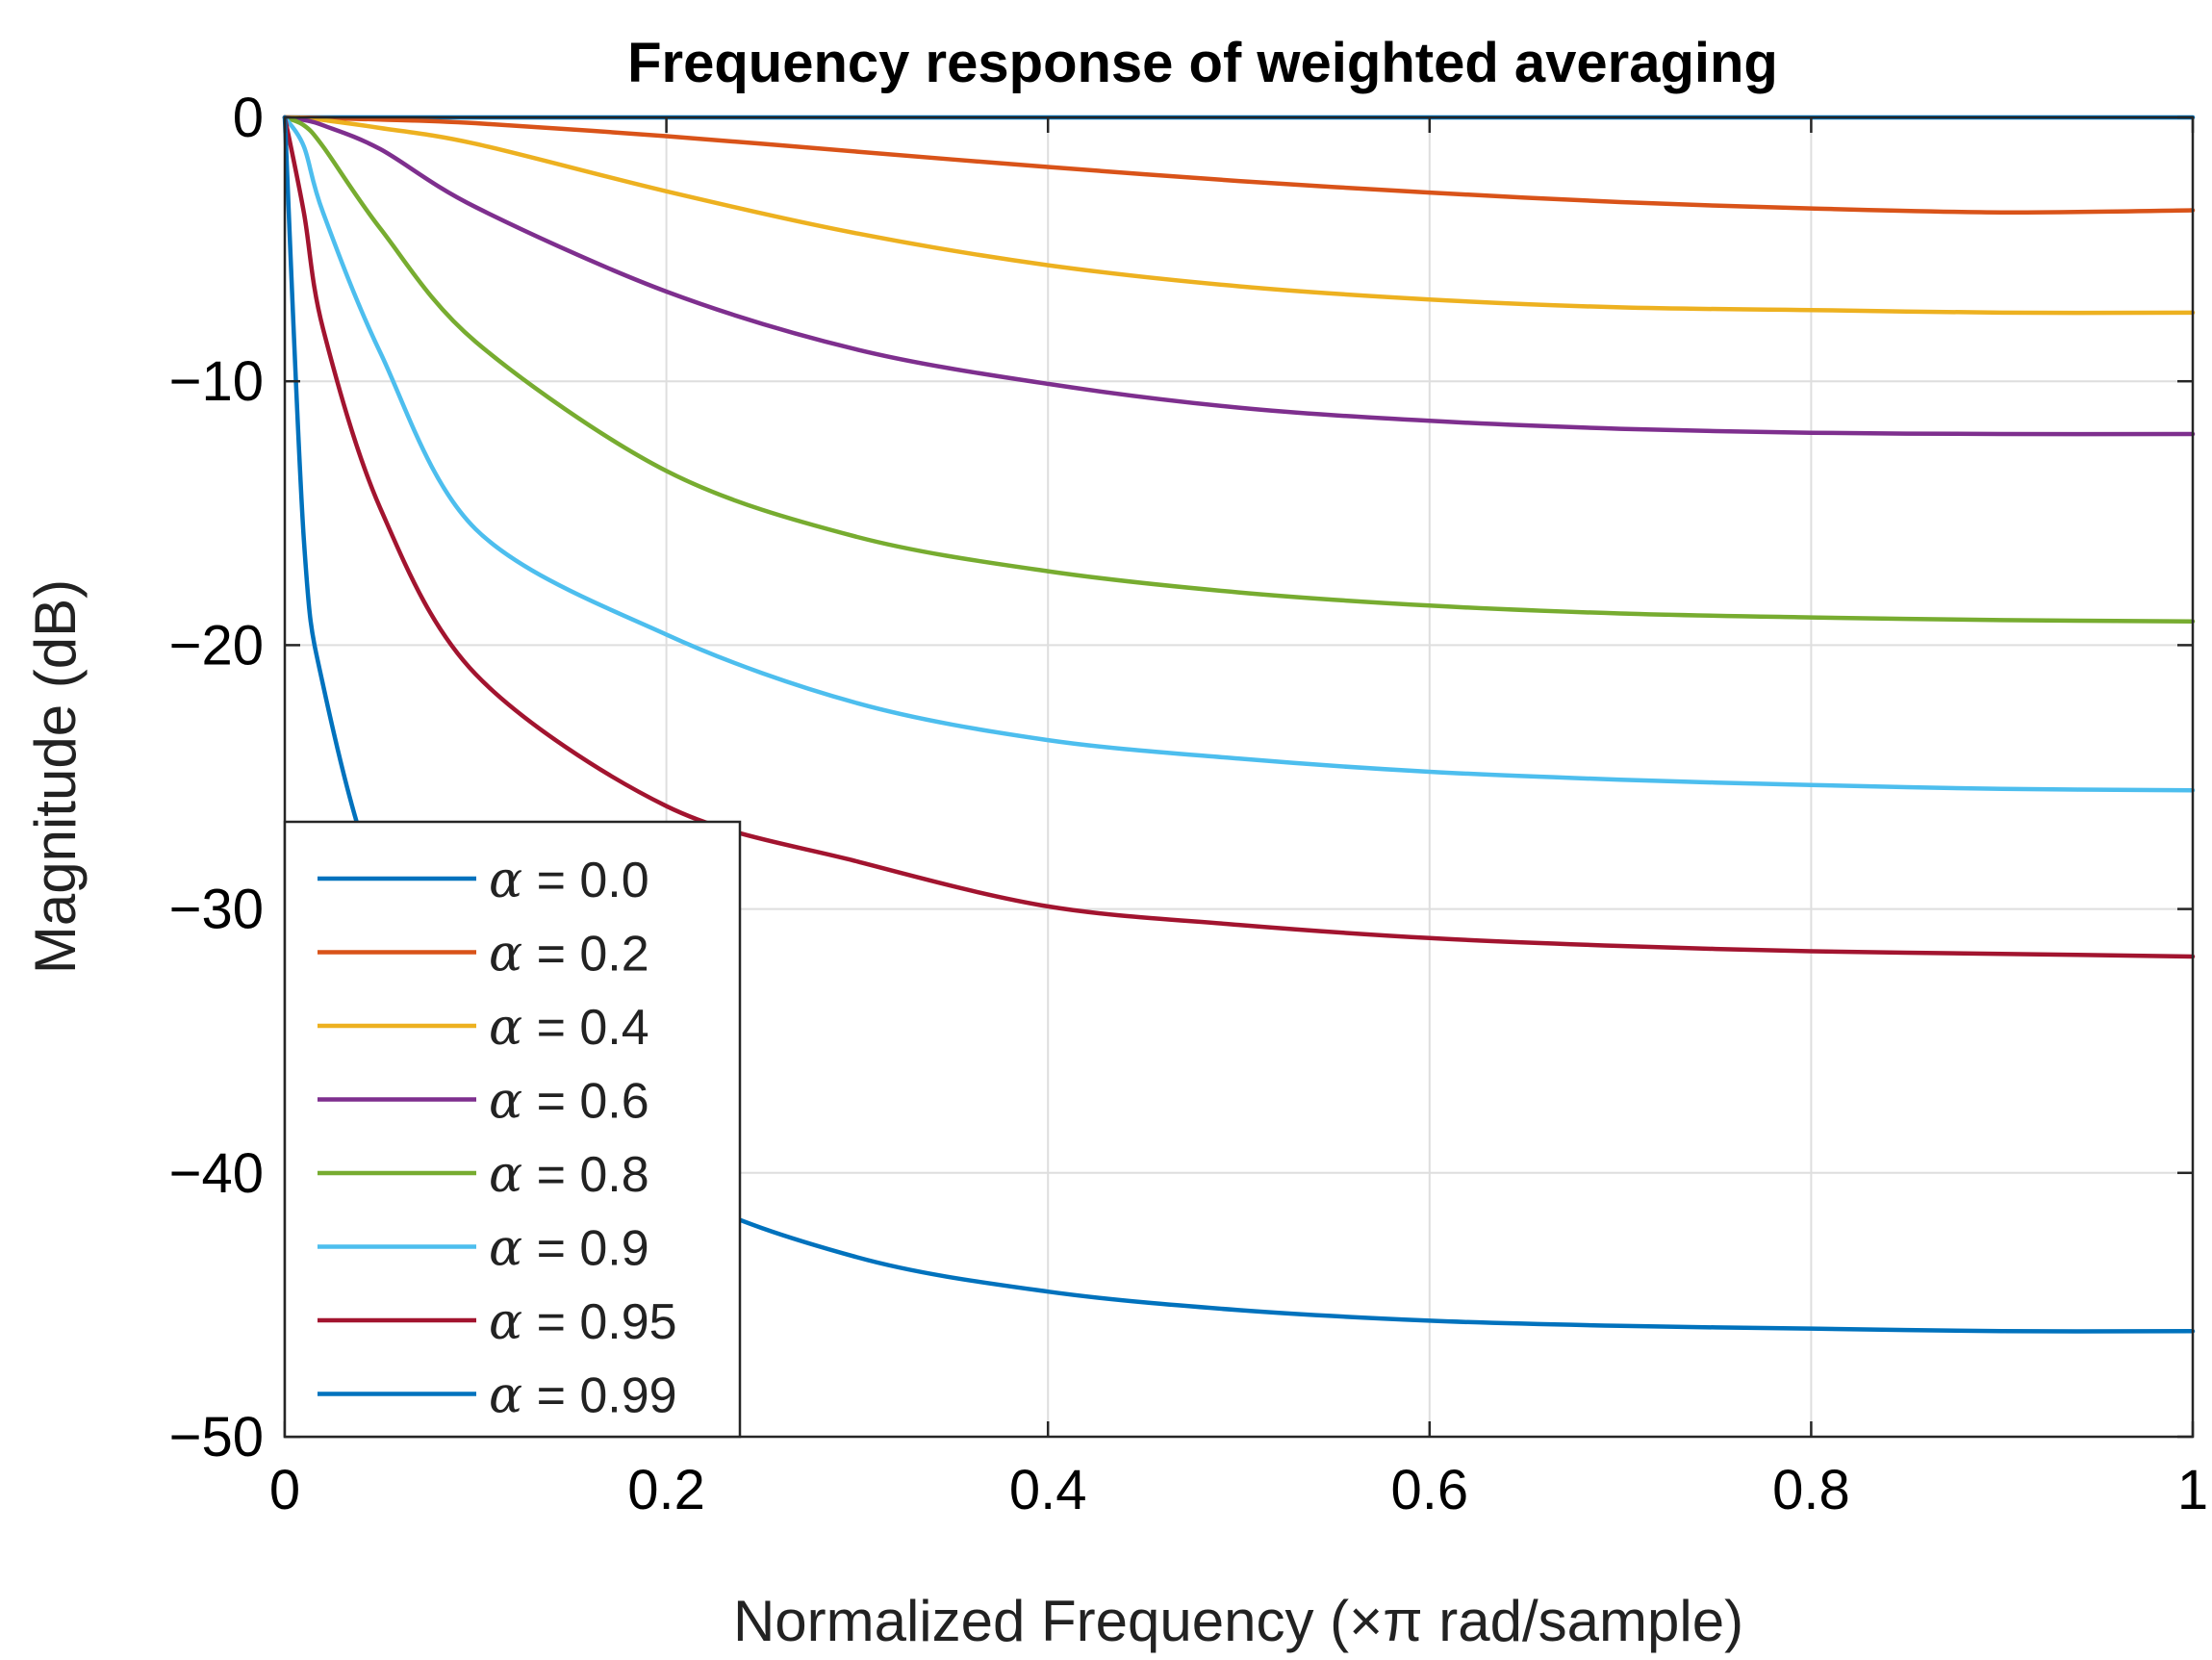 The image size is (2212, 1660). I want to click on legend-alpha-value: = 0.6, so click(585, 1102).